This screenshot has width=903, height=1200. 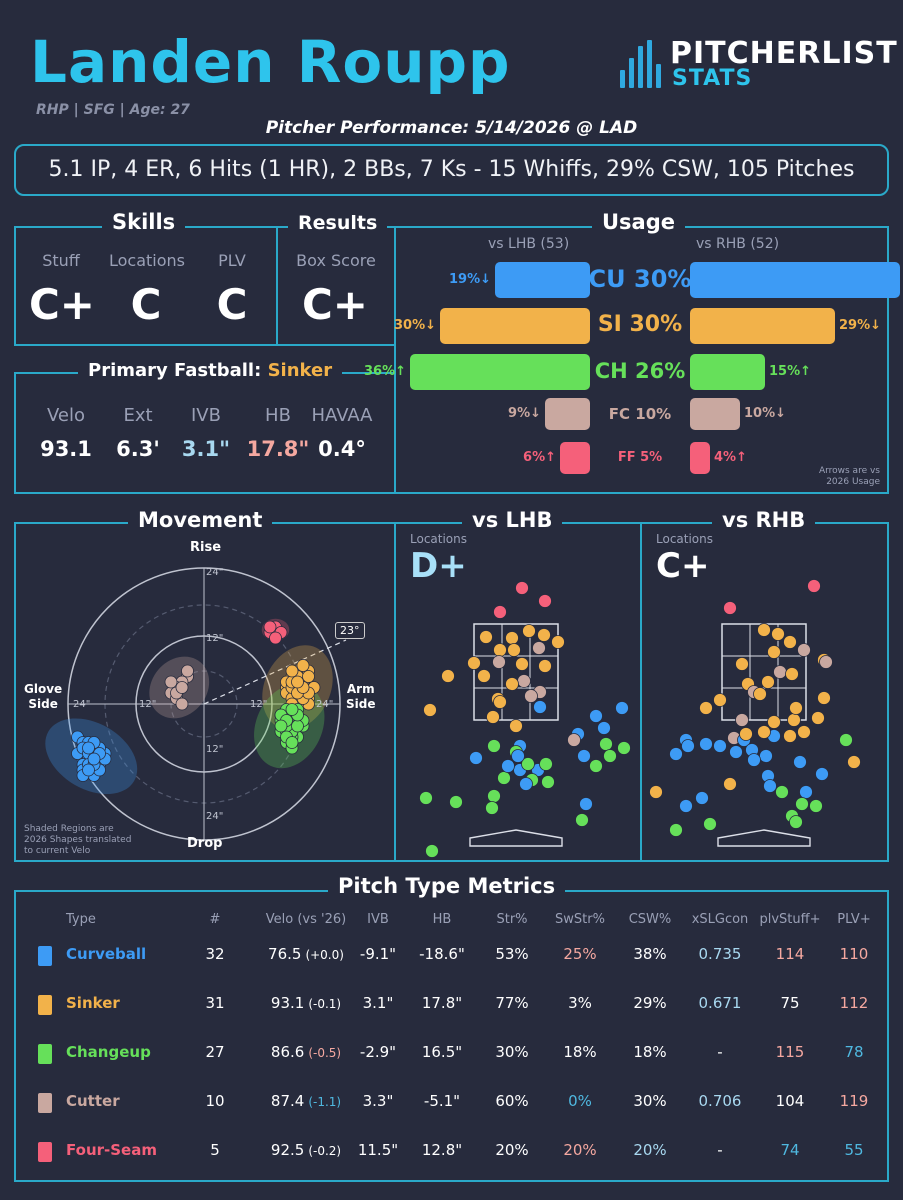 What do you see at coordinates (442, 1003) in the screenshot?
I see `metric-hb-1: 17.8"` at bounding box center [442, 1003].